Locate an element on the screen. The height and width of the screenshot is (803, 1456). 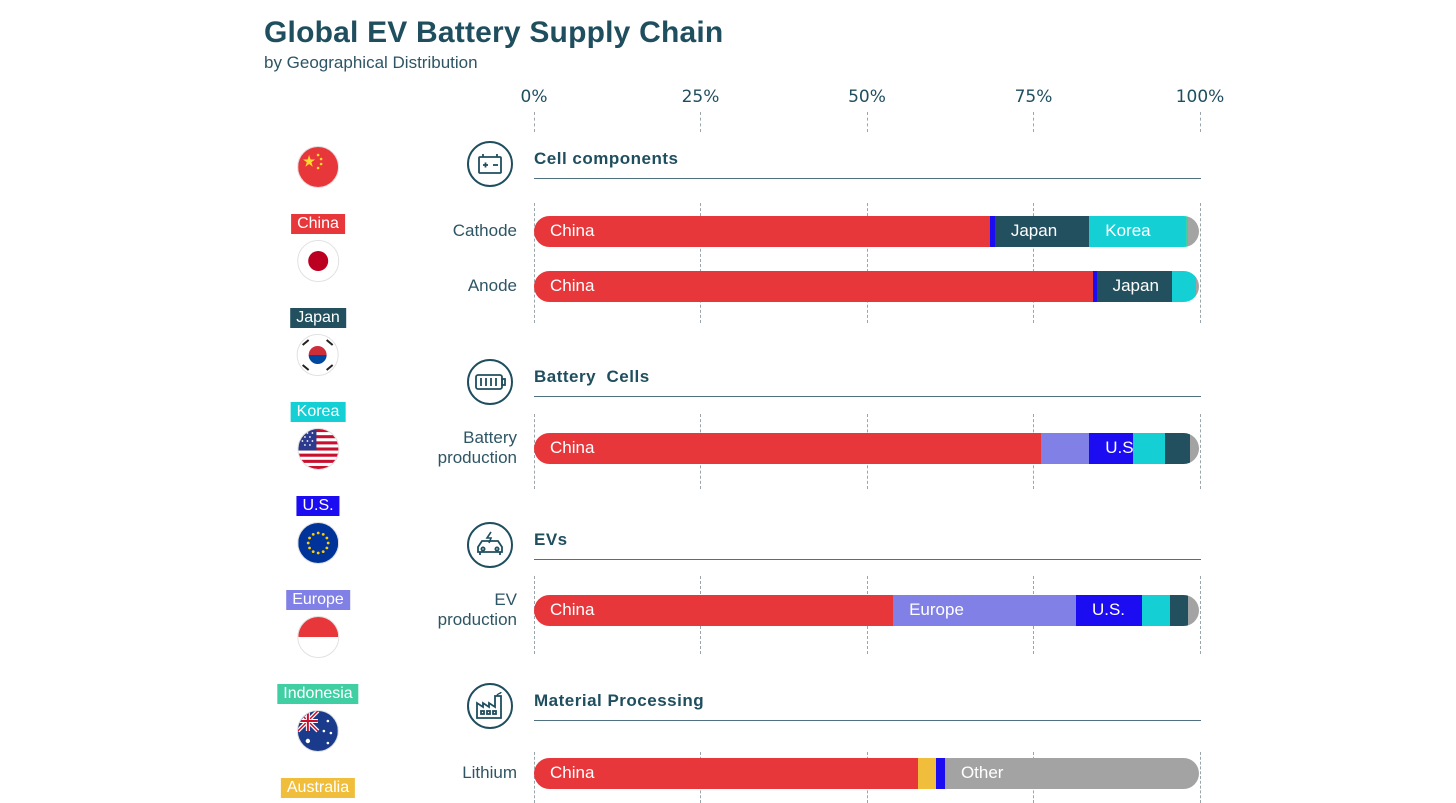
legend-label: Korea is located at coordinates (318, 412).